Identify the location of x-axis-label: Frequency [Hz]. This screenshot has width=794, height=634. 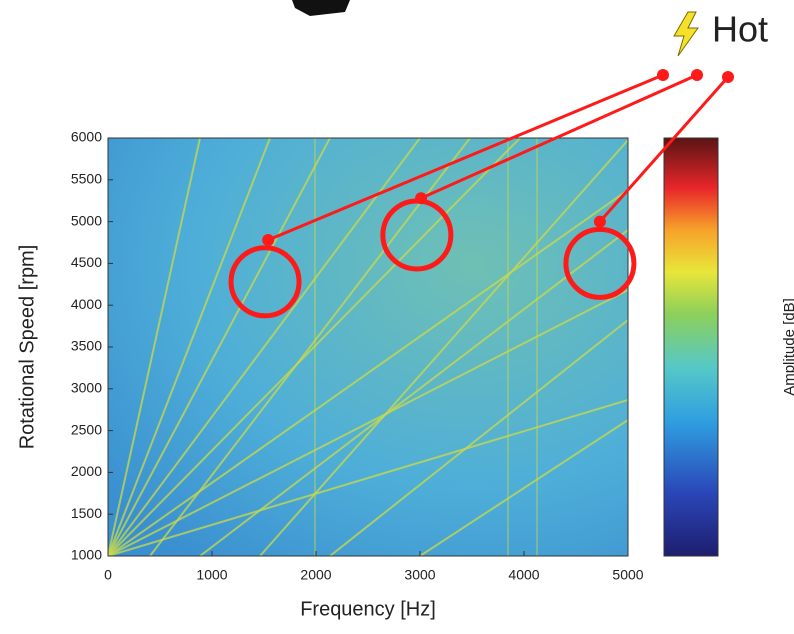
(368, 609).